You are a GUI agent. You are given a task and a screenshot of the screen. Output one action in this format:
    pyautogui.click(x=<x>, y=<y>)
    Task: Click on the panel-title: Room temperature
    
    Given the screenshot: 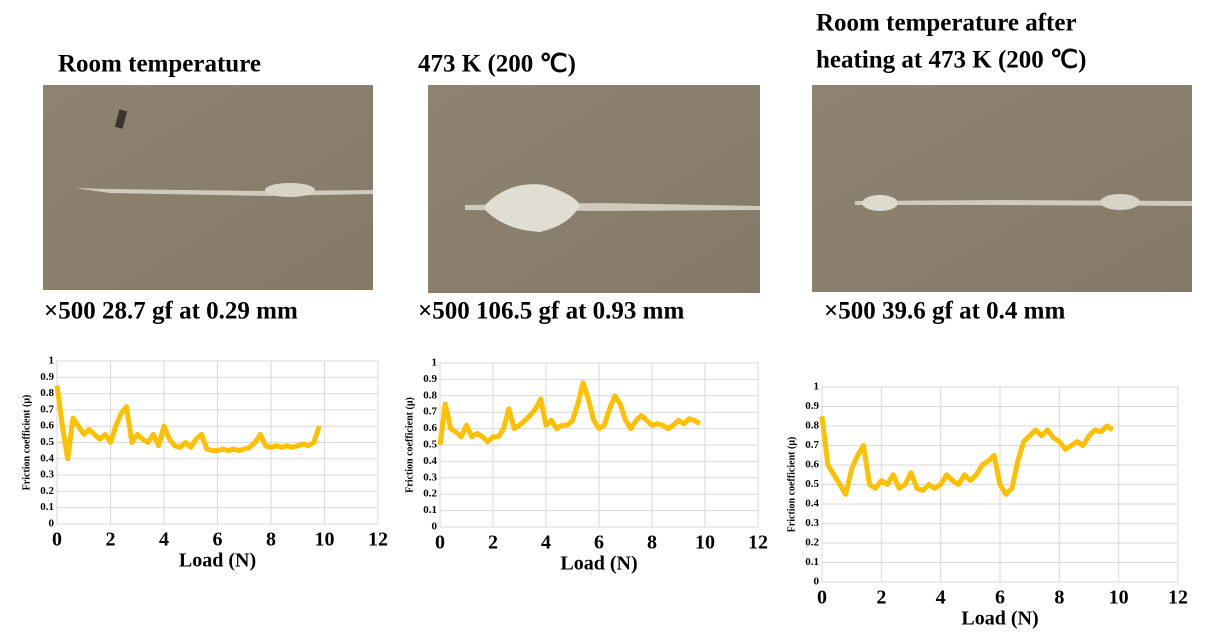 What is the action you would take?
    pyautogui.click(x=159, y=64)
    